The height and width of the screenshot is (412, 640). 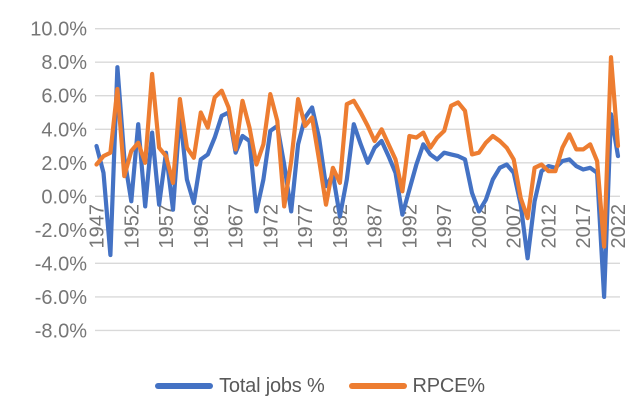 What do you see at coordinates (376, 226) in the screenshot?
I see `x-axis-tick-label: 1987` at bounding box center [376, 226].